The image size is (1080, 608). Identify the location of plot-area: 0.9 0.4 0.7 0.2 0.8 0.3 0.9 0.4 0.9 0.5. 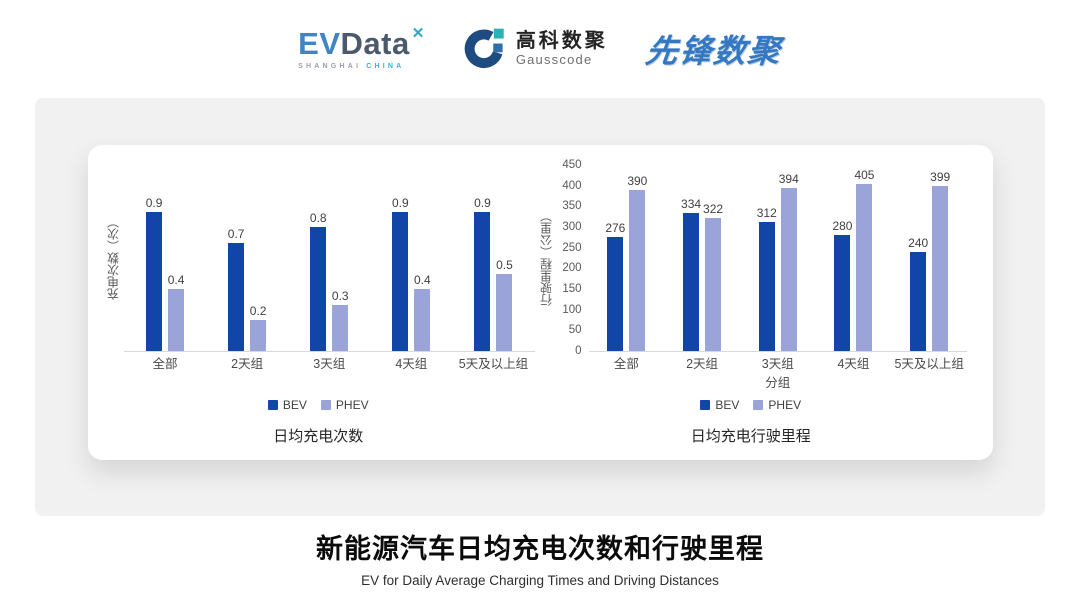
(329, 258).